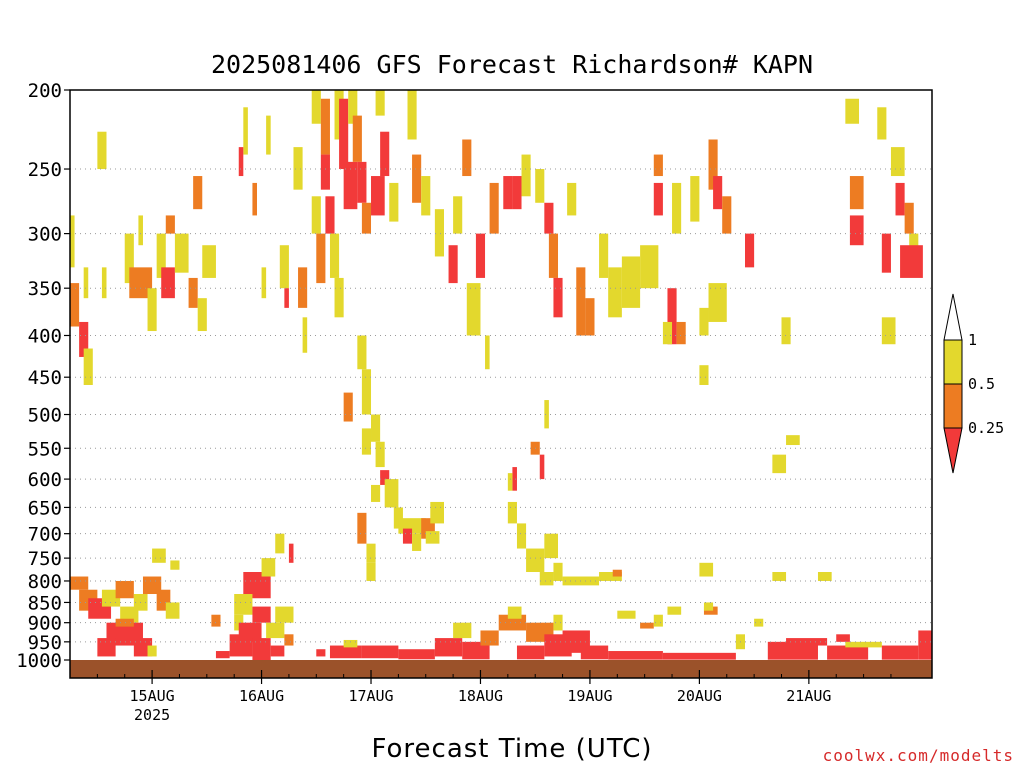  I want to click on ground-region, so click(501, 669).